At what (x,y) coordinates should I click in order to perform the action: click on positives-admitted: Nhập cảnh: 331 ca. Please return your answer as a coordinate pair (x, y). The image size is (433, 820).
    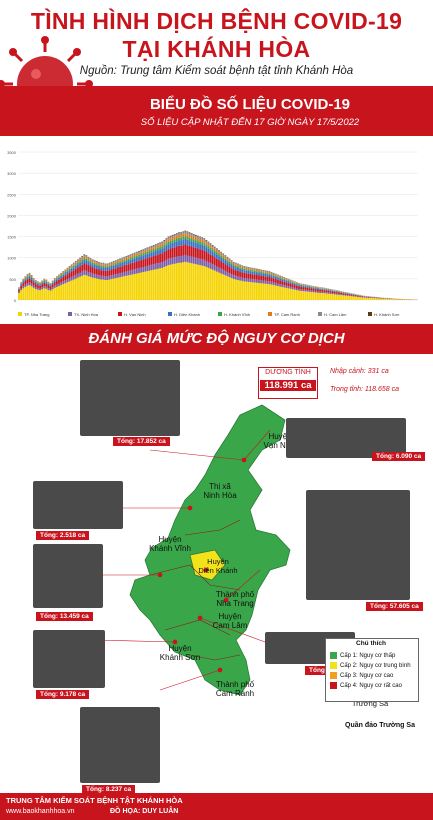
    Looking at the image, I should click on (359, 371).